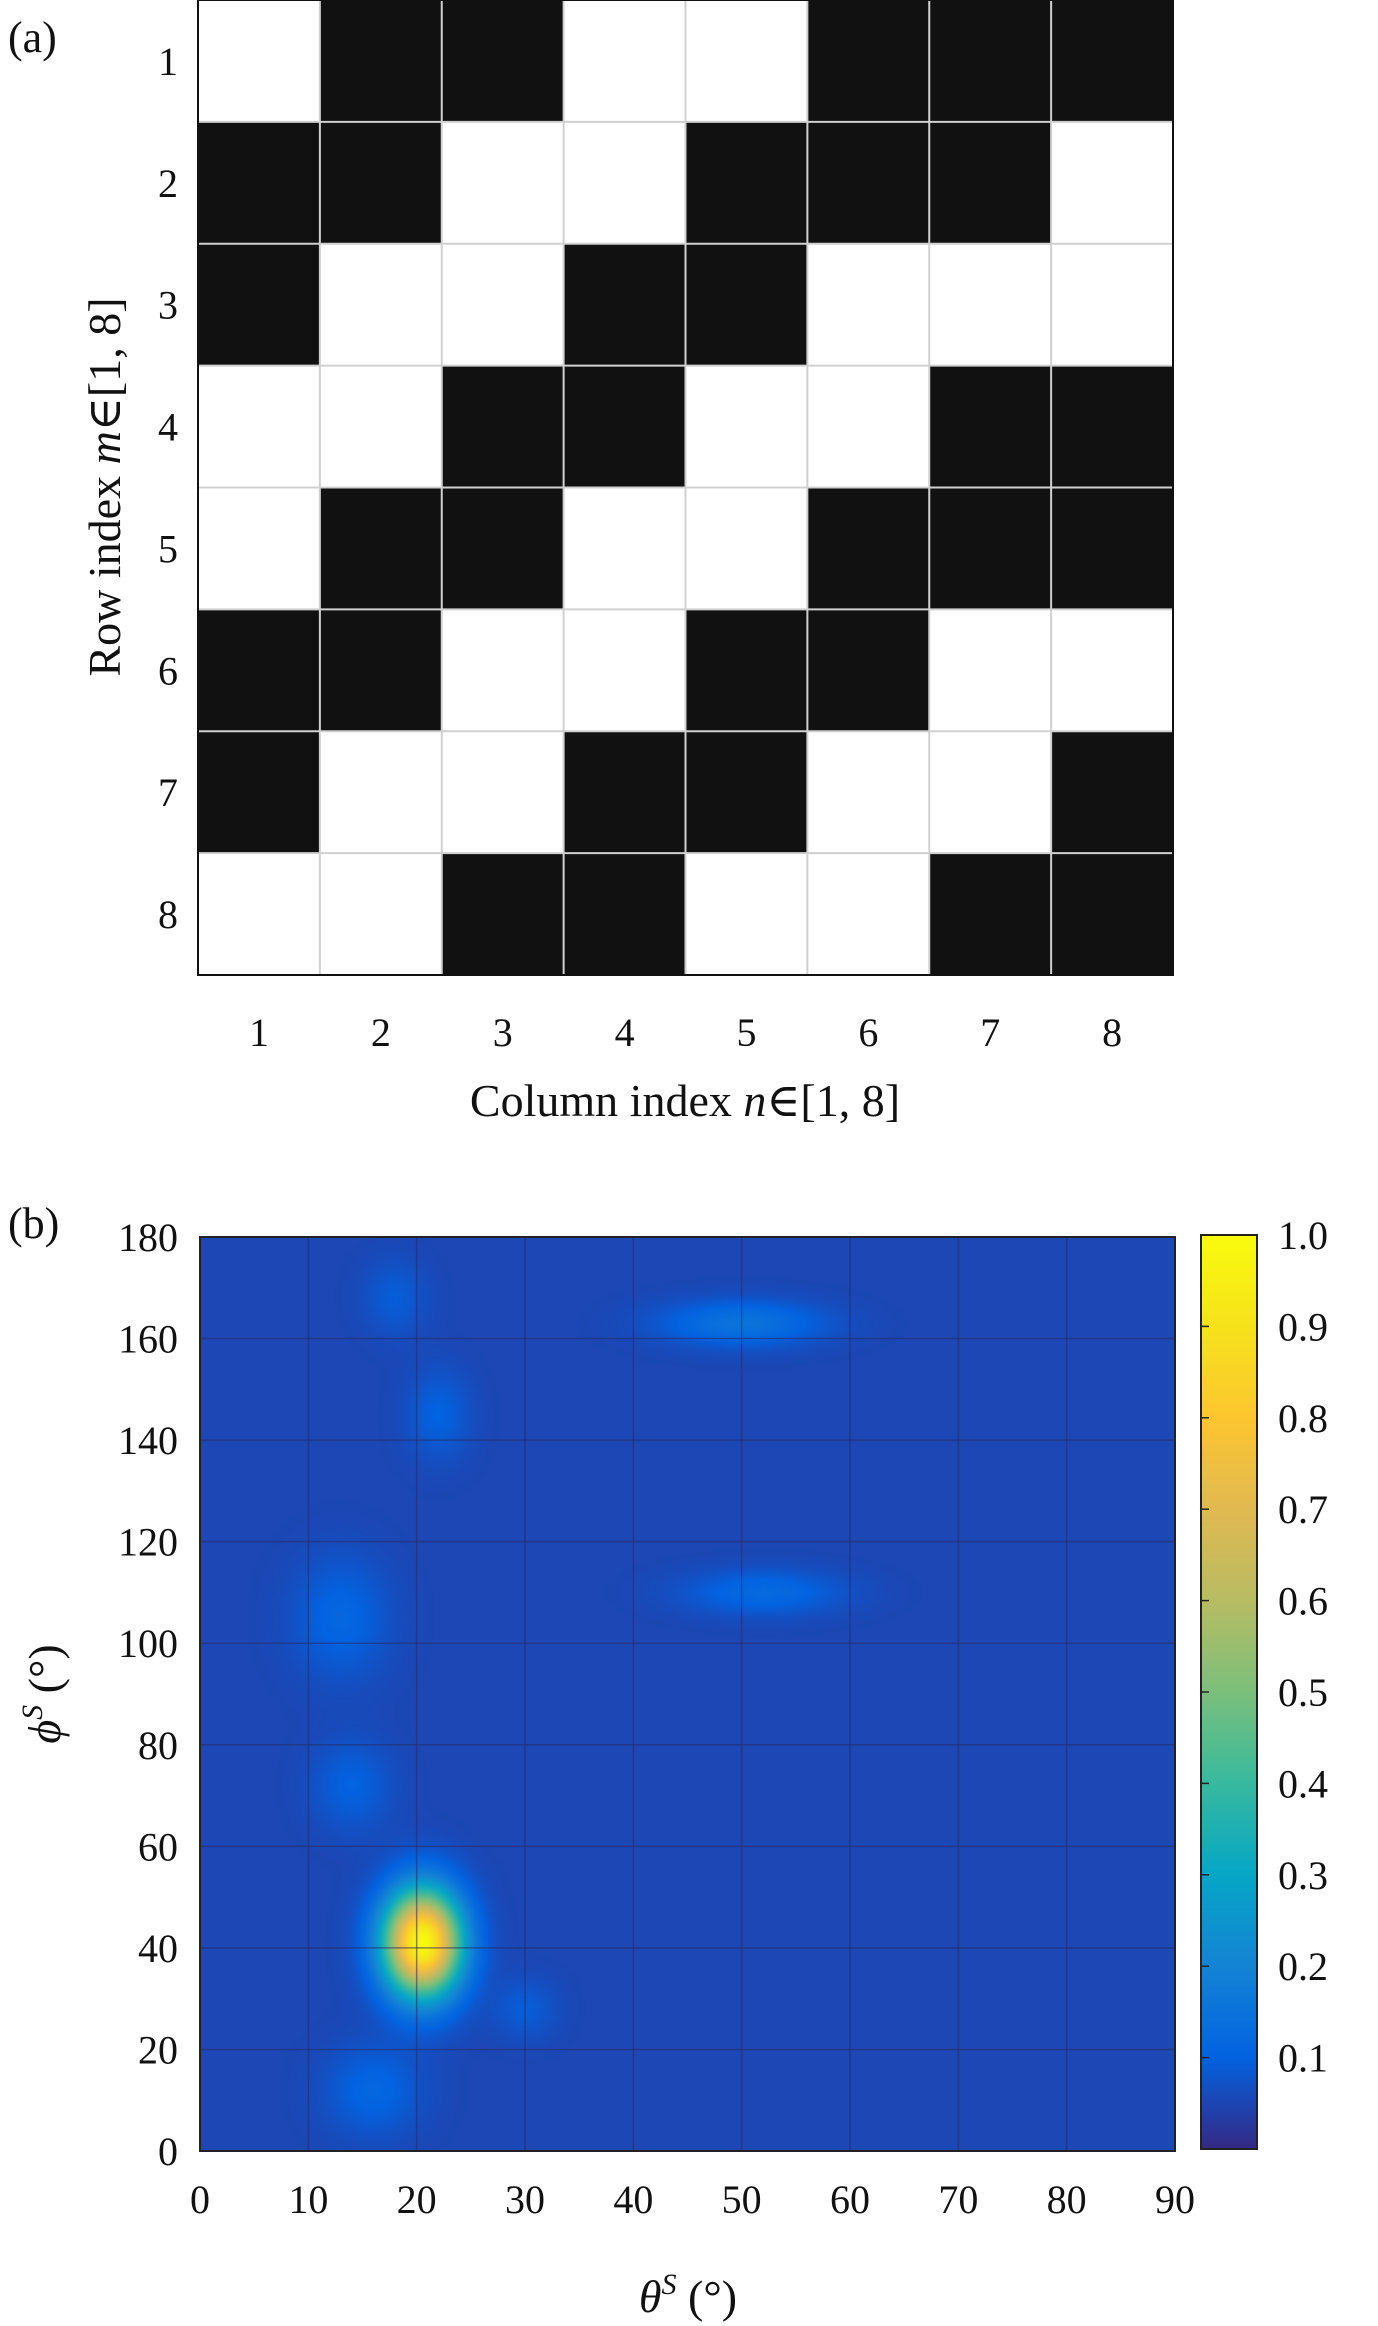 This screenshot has height=2326, width=1378. I want to click on cell-r7-c8, so click(1112, 792).